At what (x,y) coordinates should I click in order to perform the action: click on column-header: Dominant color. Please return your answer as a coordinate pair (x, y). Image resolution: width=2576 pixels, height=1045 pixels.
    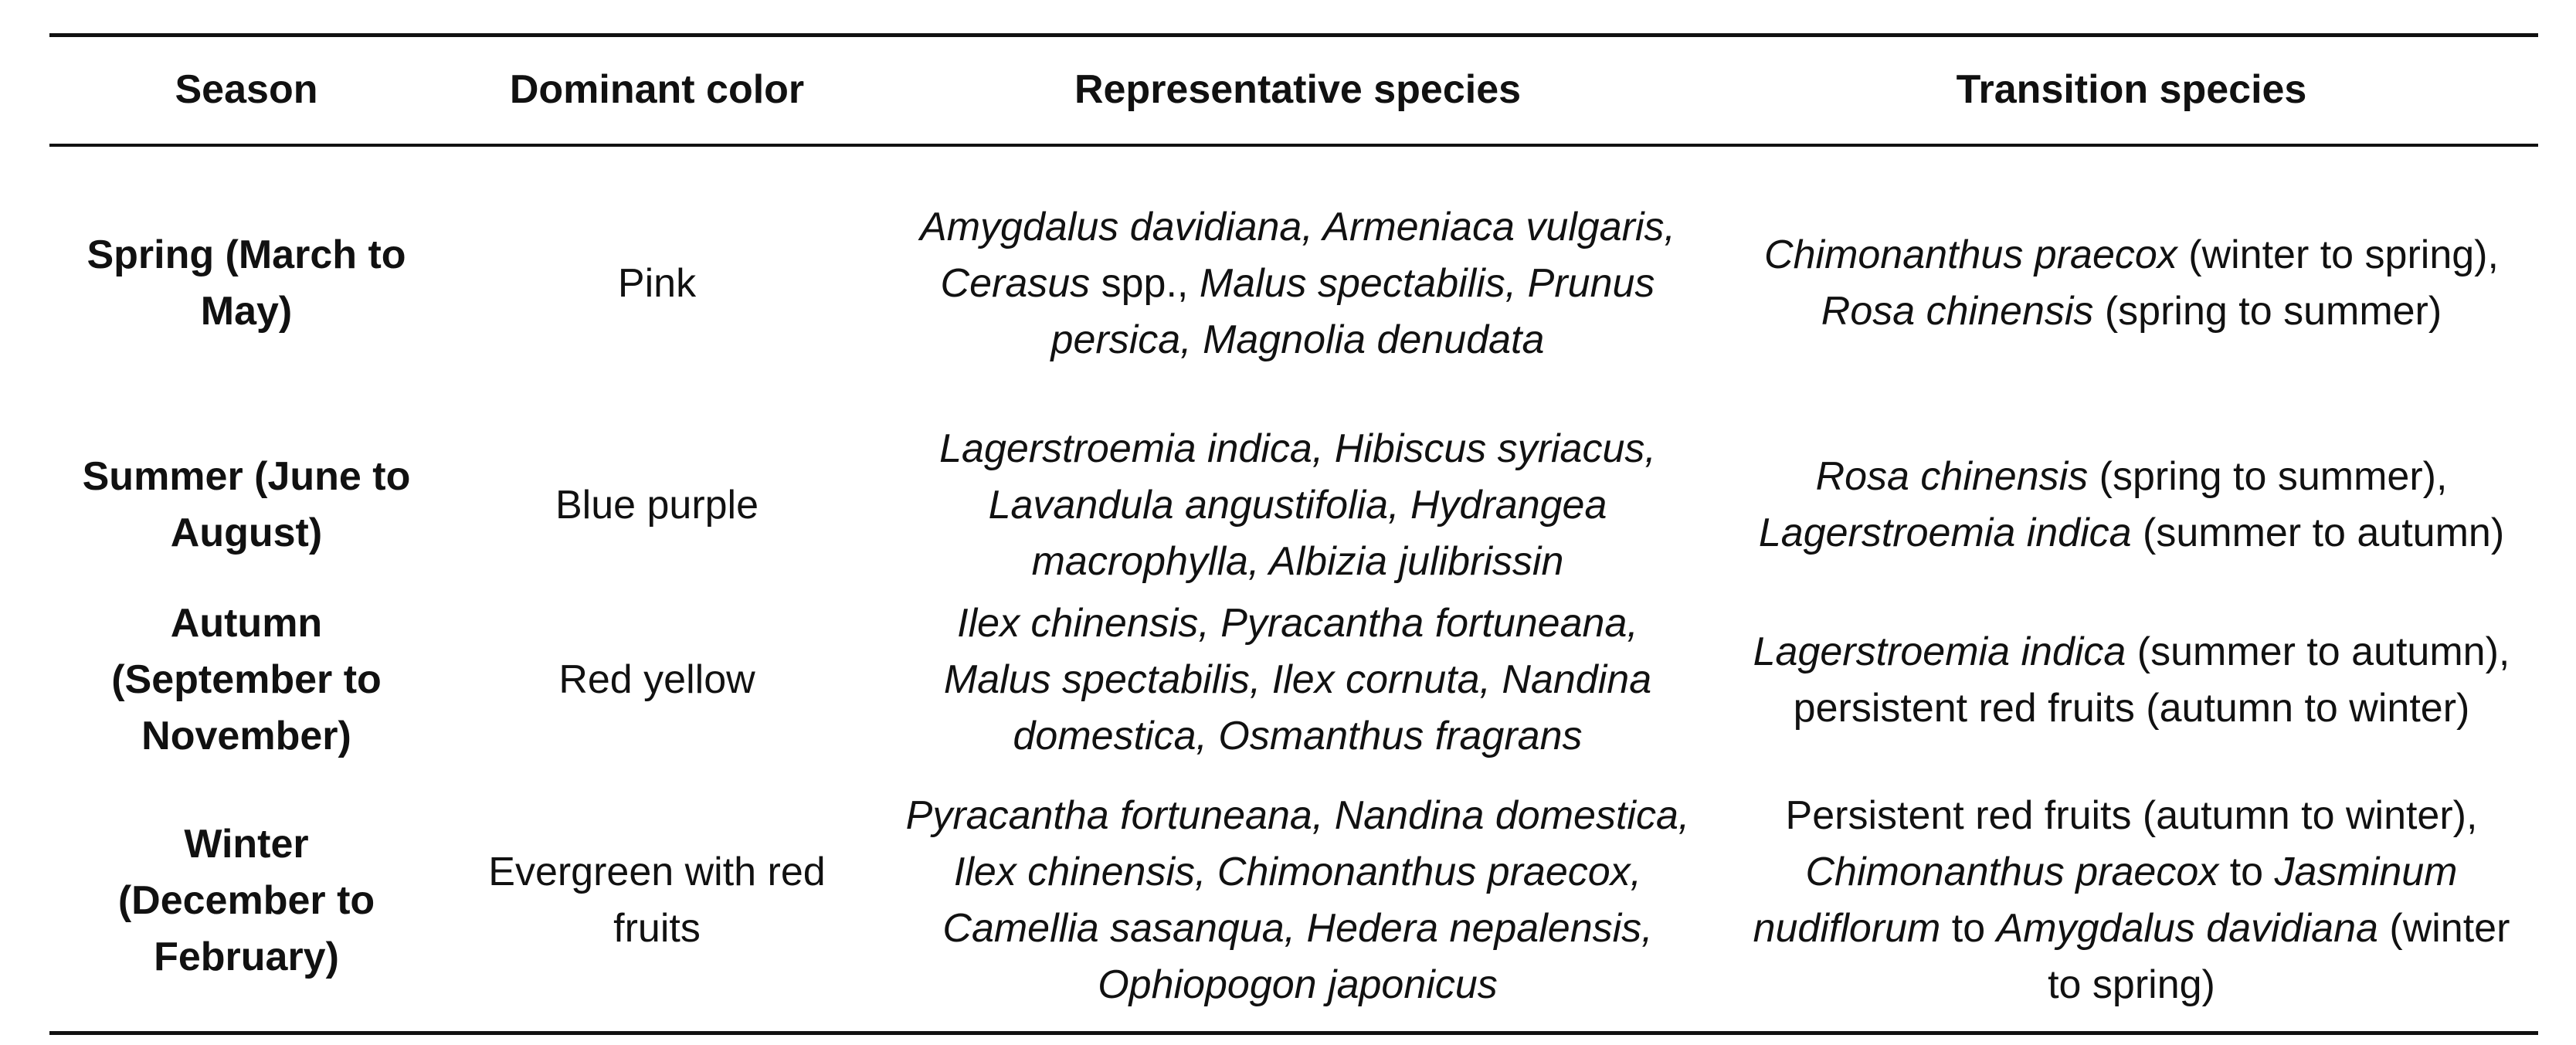
    Looking at the image, I should click on (657, 90).